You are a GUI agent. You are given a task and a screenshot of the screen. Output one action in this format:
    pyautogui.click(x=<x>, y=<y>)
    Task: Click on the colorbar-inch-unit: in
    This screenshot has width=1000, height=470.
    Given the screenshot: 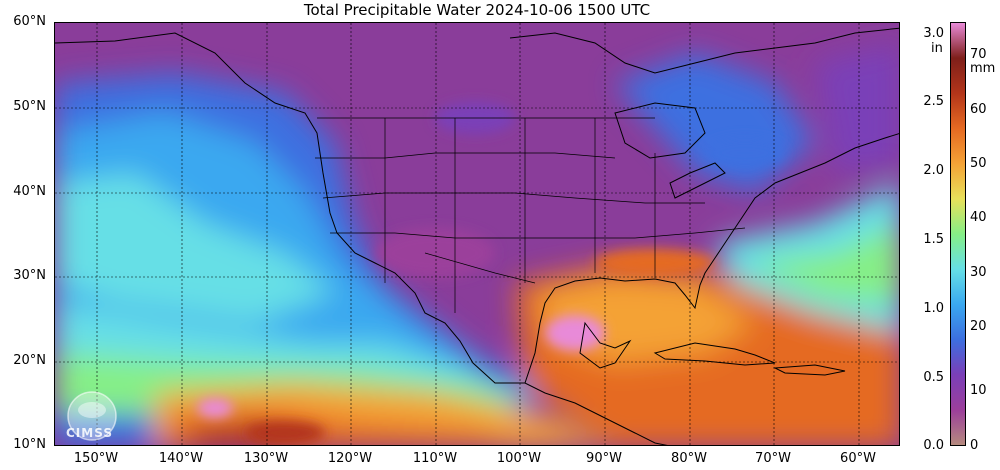 What is the action you would take?
    pyautogui.click(x=937, y=48)
    